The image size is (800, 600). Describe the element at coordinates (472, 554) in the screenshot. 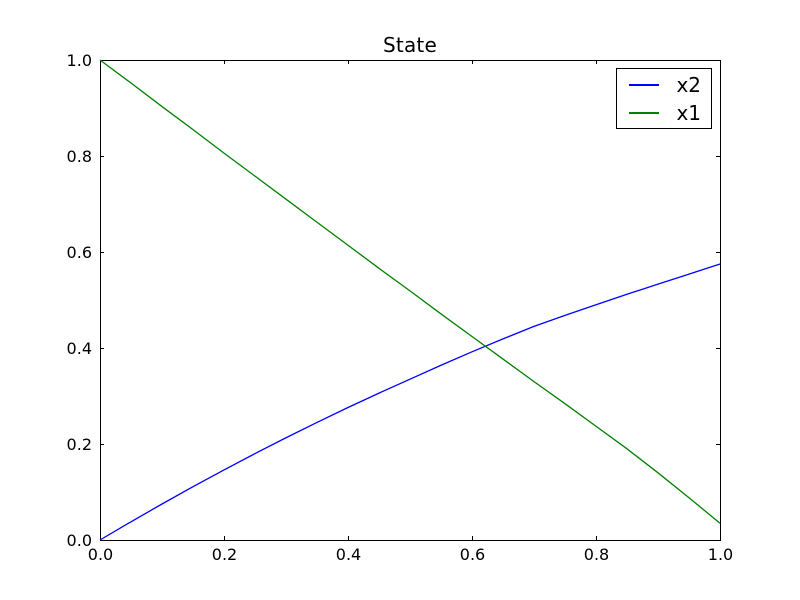

I see `x-tick-label: 0.6` at that location.